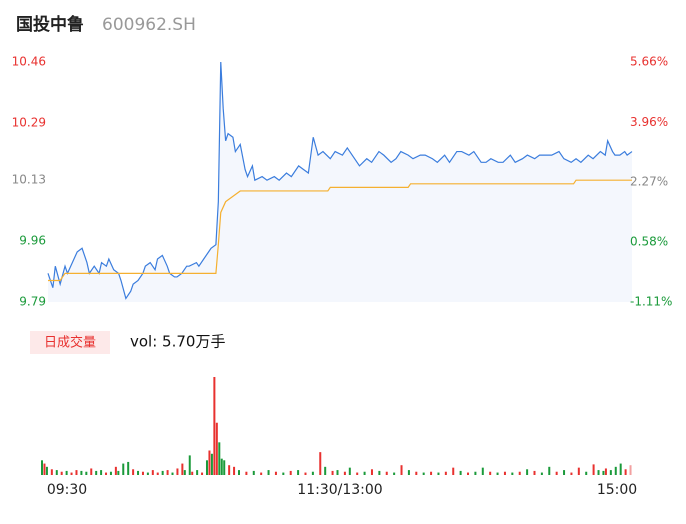 Image resolution: width=686 pixels, height=524 pixels. I want to click on volume-label-box, so click(70, 342).